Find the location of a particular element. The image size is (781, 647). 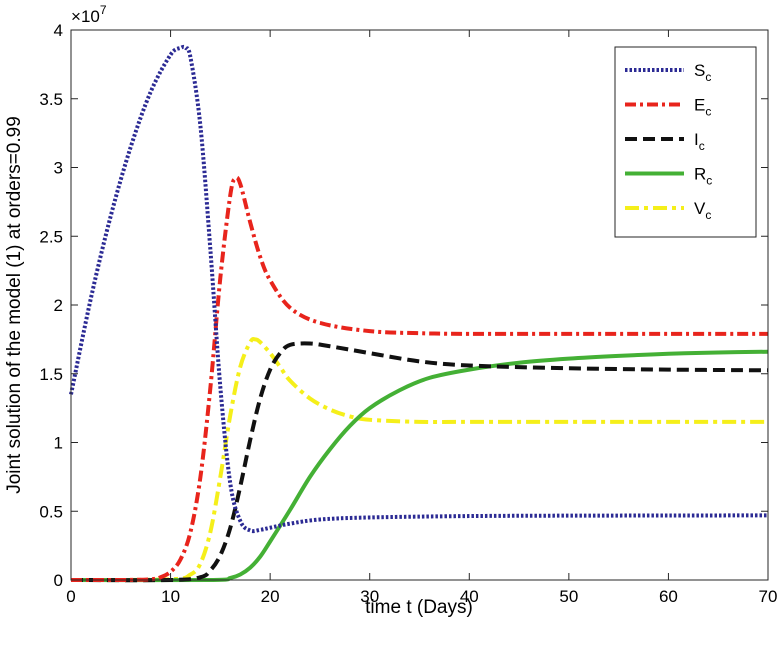

x-tick-label: 20 is located at coordinates (270, 596).